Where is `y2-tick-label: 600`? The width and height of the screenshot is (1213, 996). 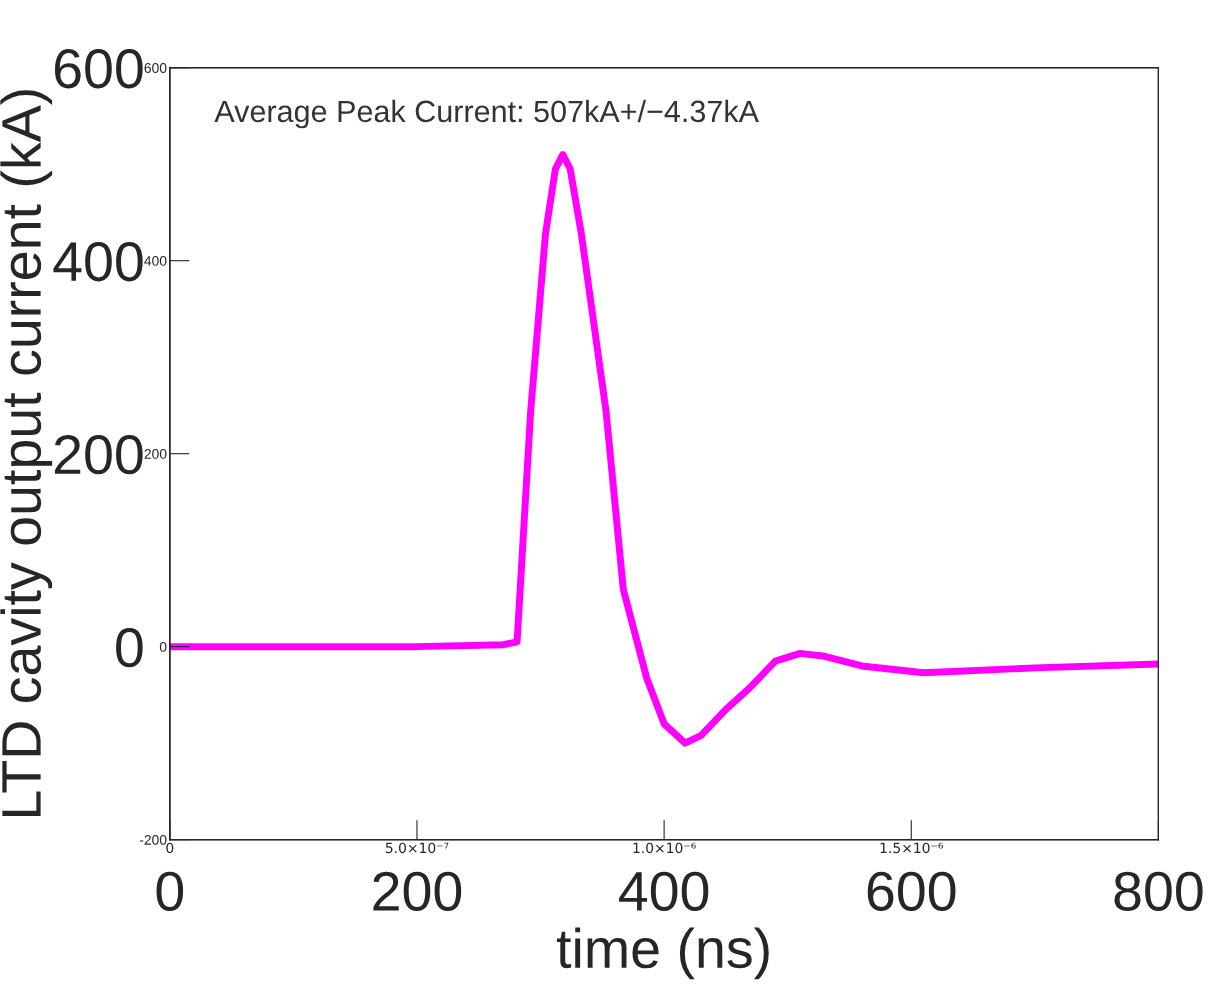
y2-tick-label: 600 is located at coordinates (155, 68).